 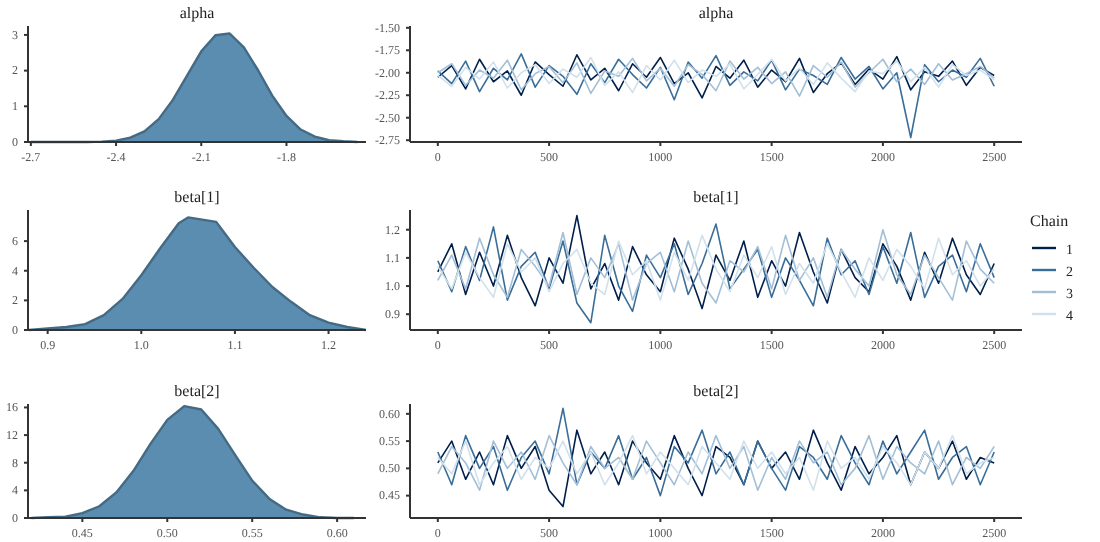 What do you see at coordinates (1049, 221) in the screenshot?
I see `legend-title: Chain` at bounding box center [1049, 221].